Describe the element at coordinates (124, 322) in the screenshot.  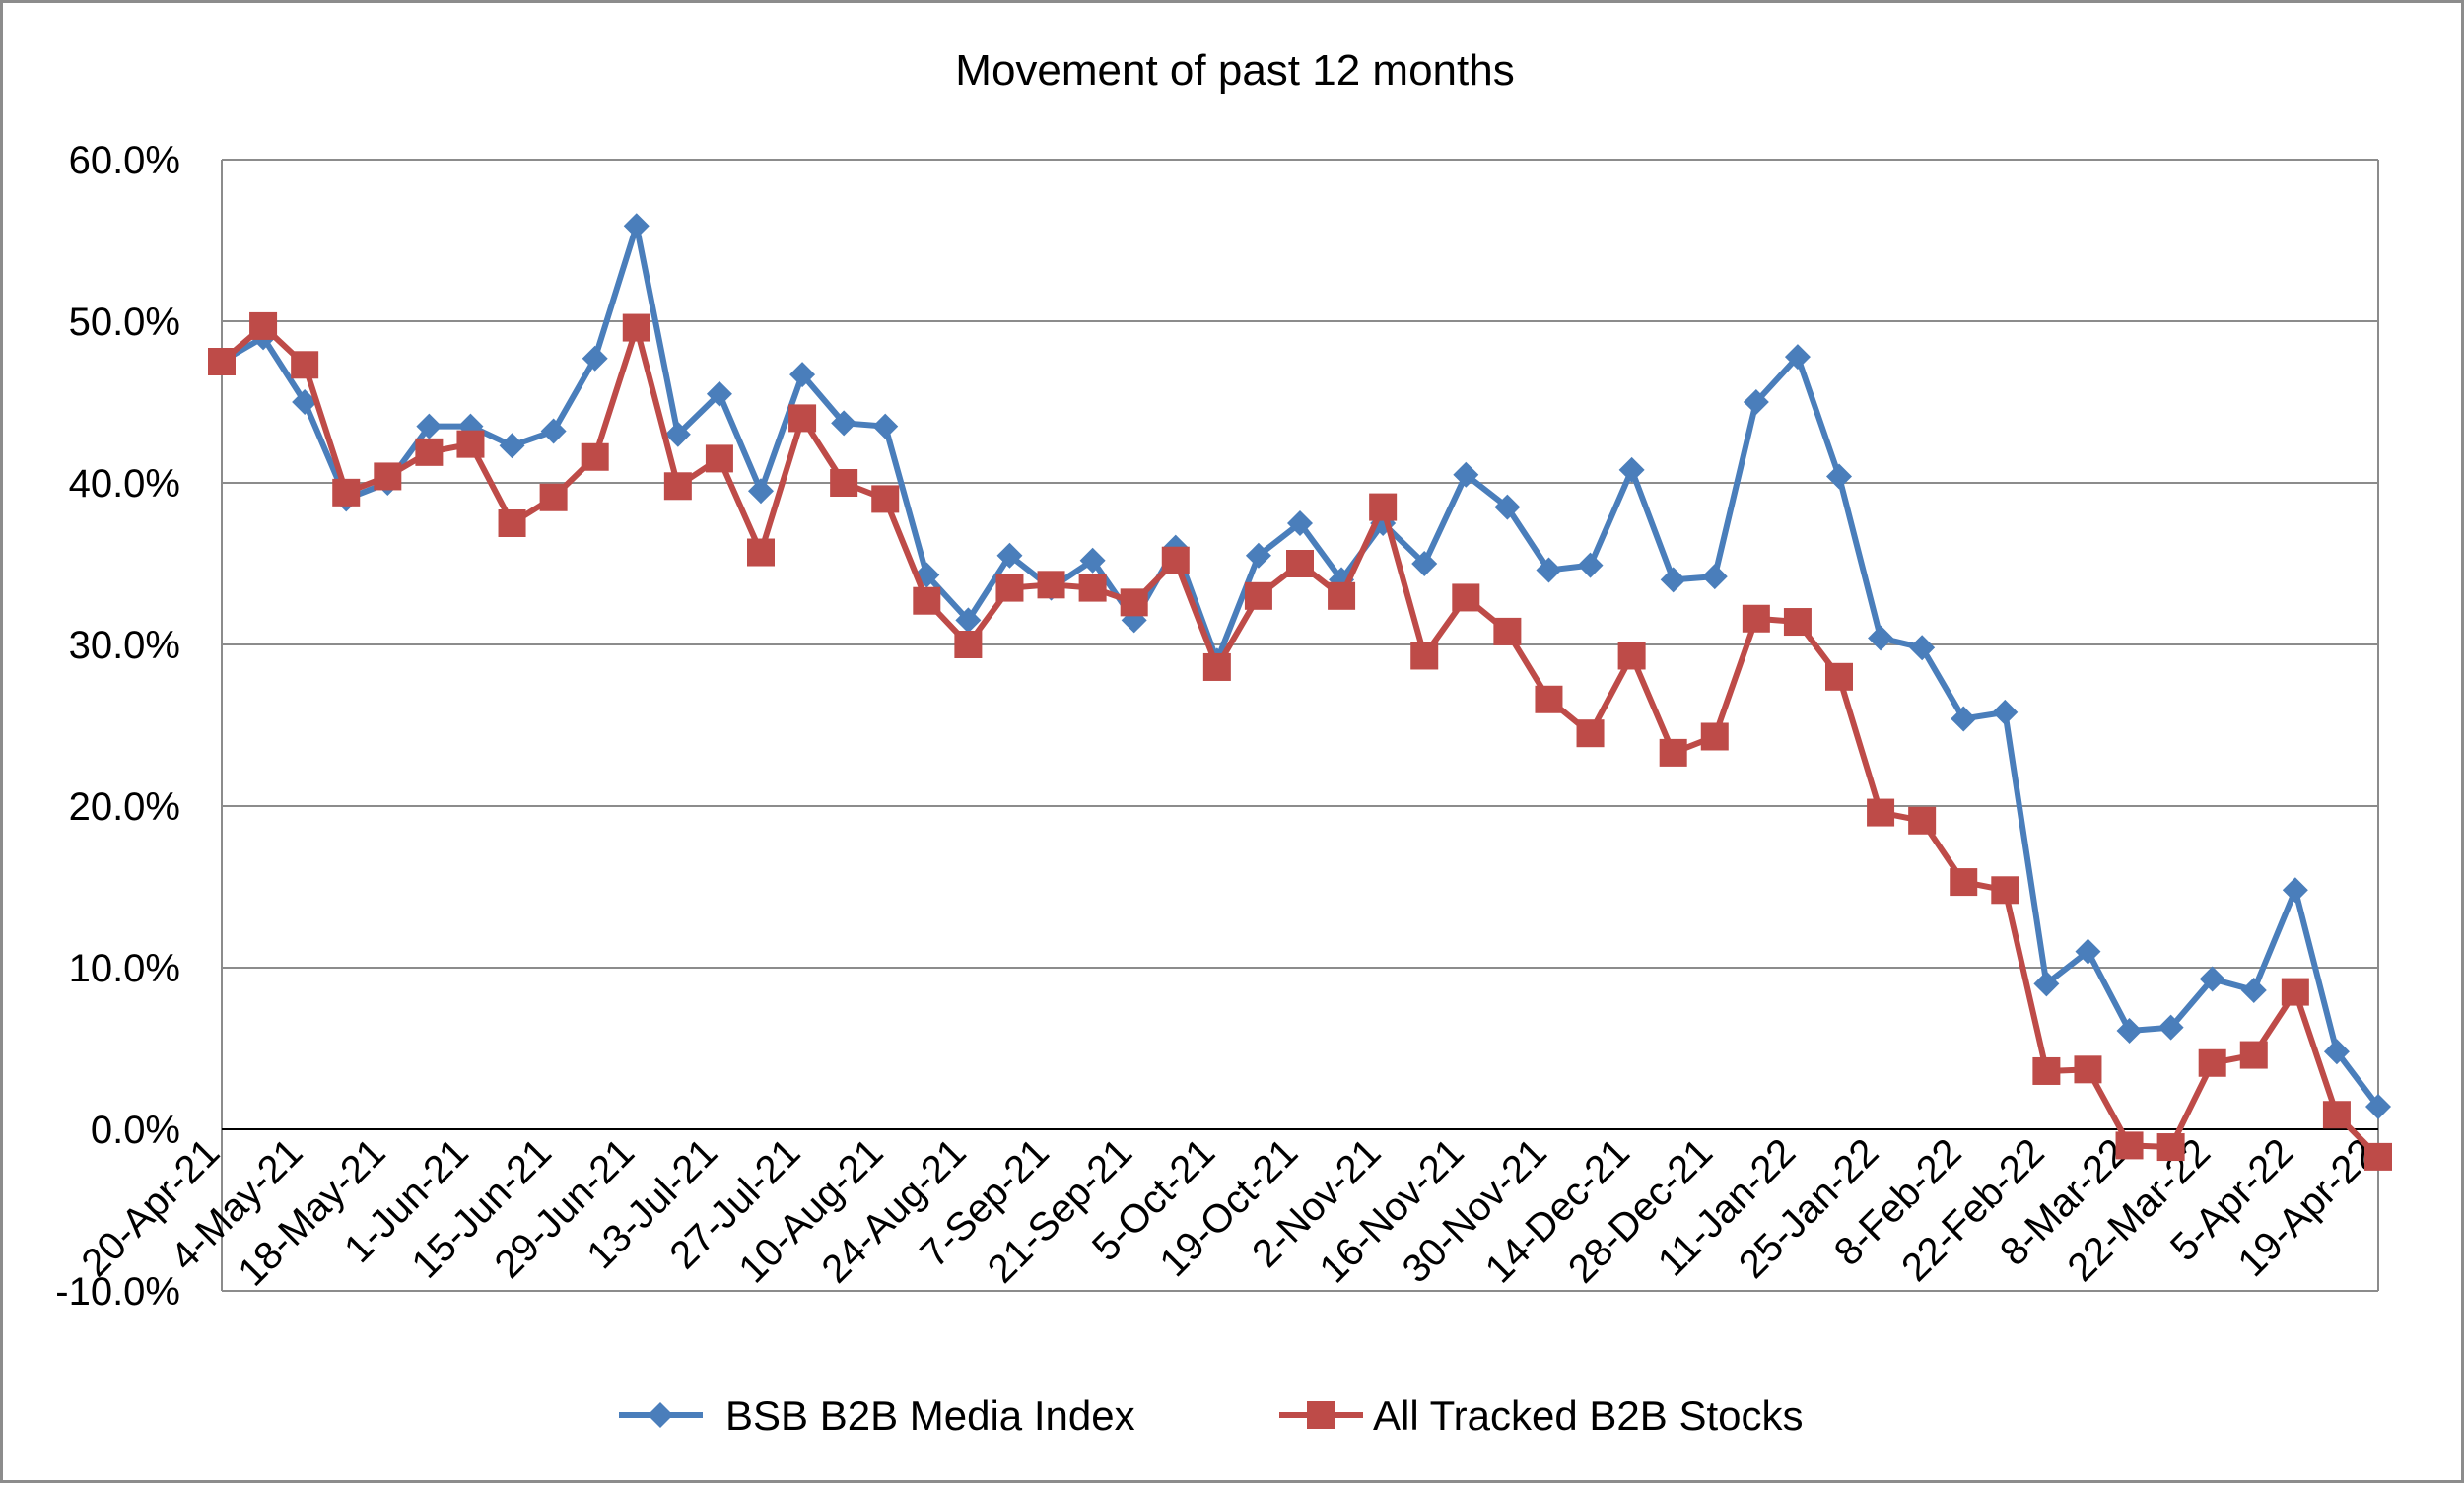
I see `y-tick-label: 50.0%` at that location.